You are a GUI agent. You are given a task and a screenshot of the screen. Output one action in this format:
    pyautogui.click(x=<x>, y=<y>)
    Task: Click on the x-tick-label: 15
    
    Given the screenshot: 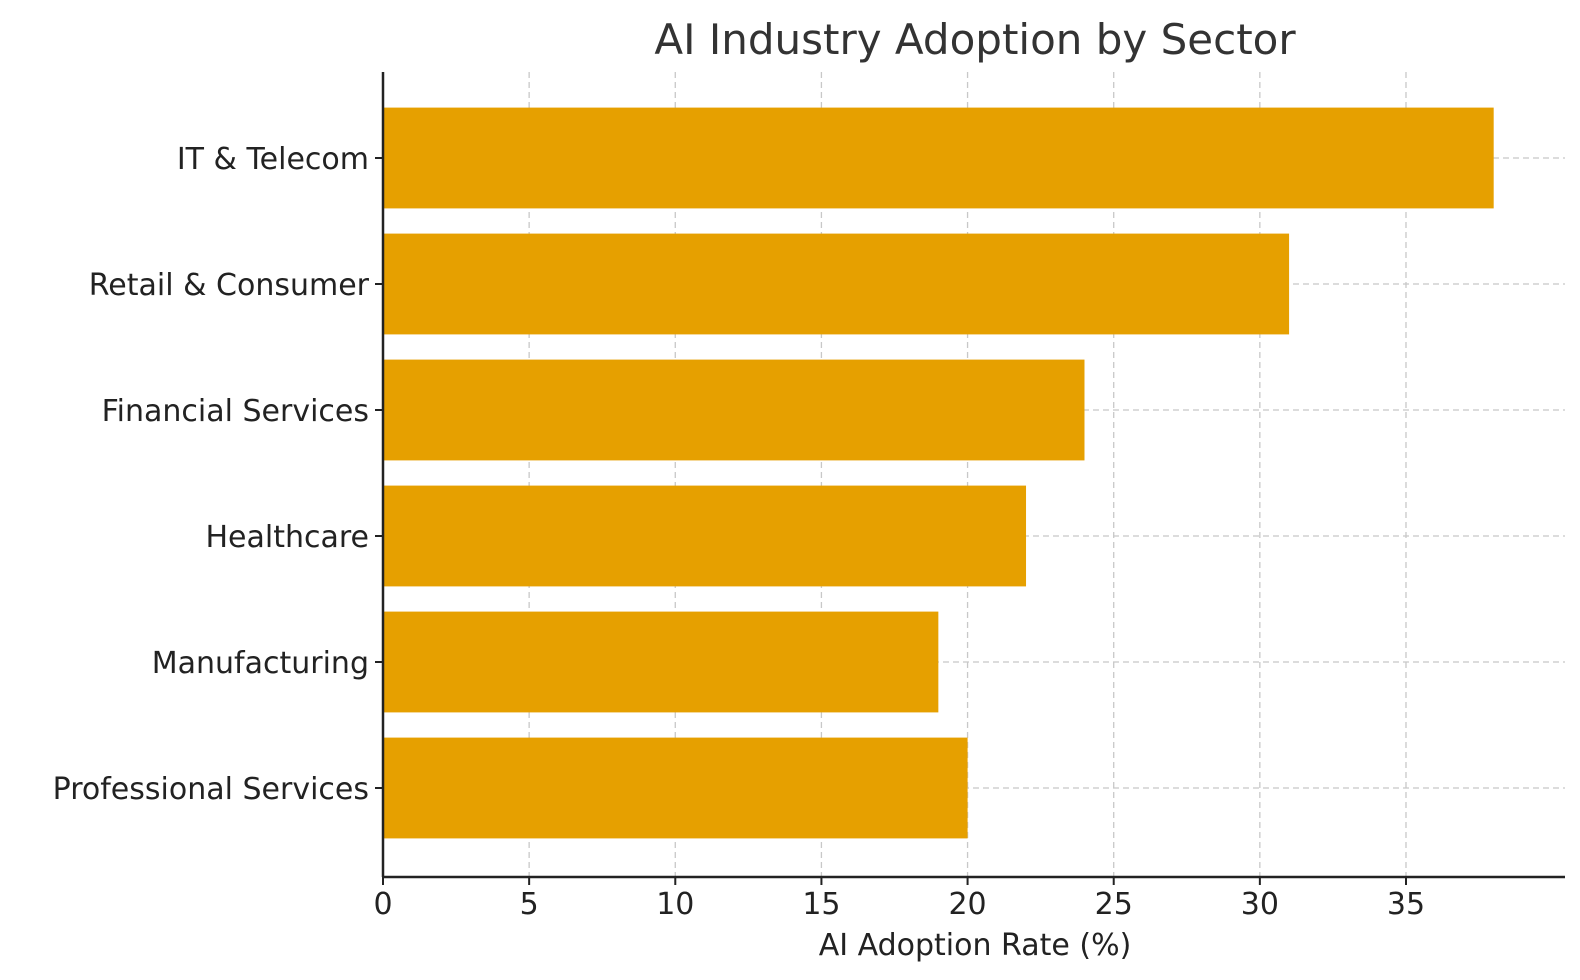 What is the action you would take?
    pyautogui.click(x=821, y=904)
    